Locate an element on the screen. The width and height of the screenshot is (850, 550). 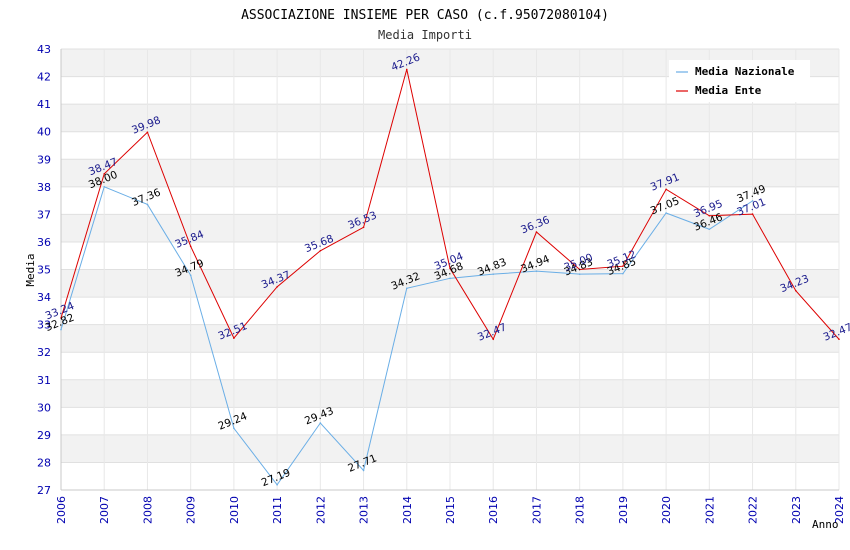
y-tick-label: 38 is located at coordinates (44, 187).